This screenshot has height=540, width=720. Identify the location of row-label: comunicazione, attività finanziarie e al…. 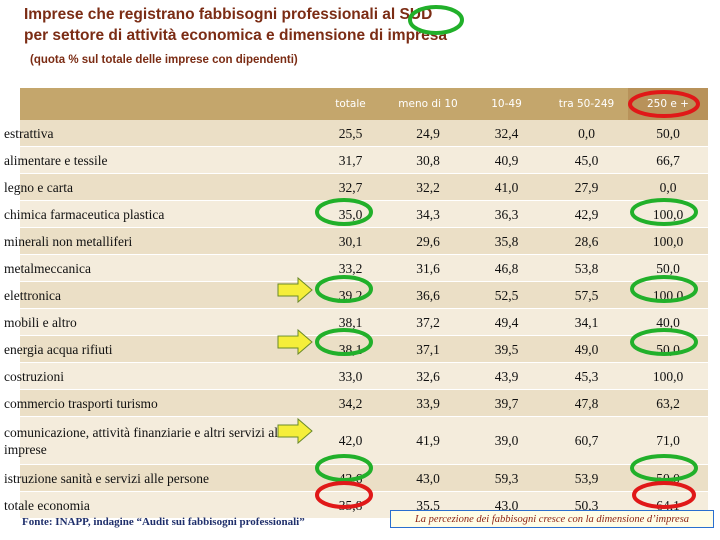
(146, 441).